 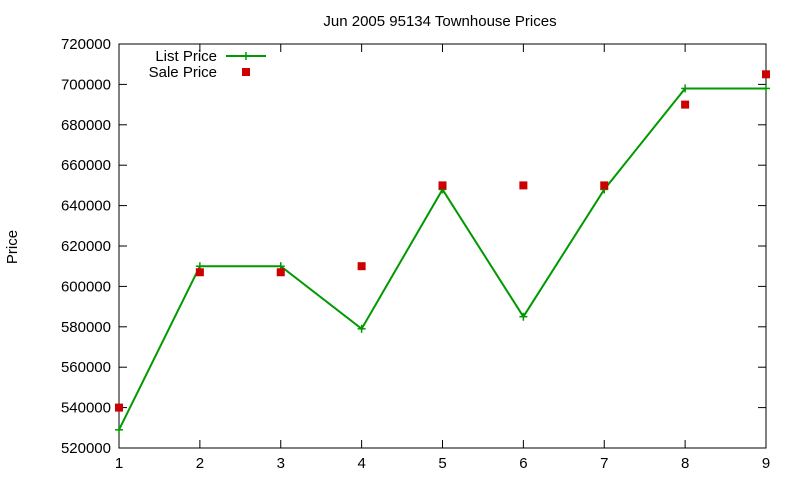 What do you see at coordinates (281, 463) in the screenshot?
I see `x-tick-label: 3` at bounding box center [281, 463].